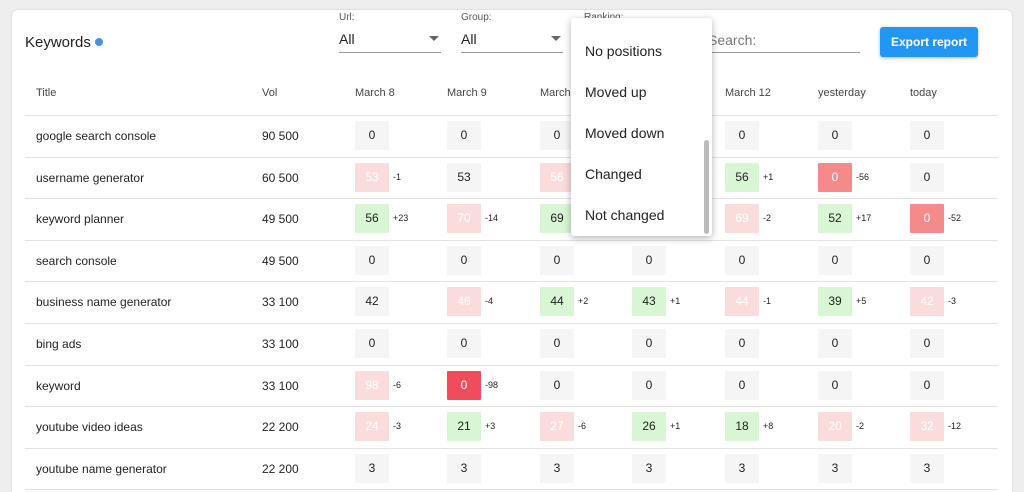 The width and height of the screenshot is (1024, 492). I want to click on keyword-title: username generator, so click(90, 177).